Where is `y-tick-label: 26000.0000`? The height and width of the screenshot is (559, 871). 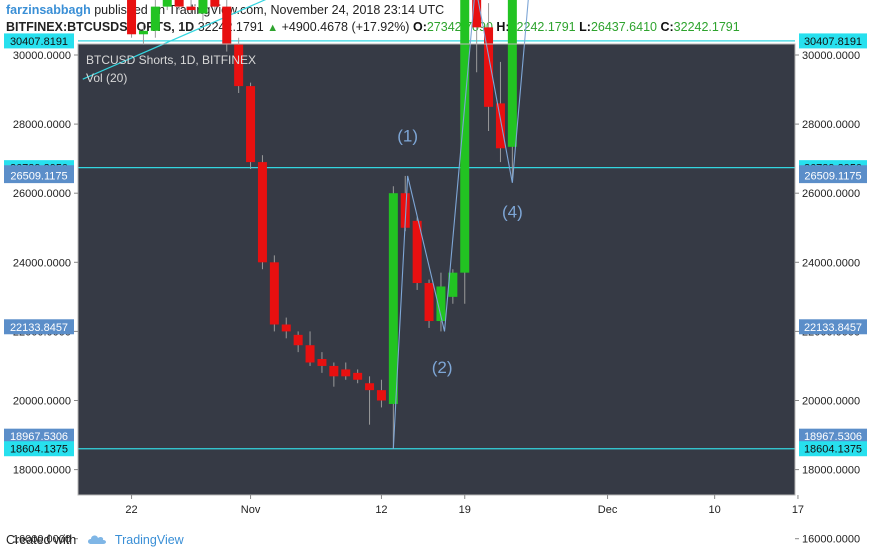
y-tick-label: 26000.0000 is located at coordinates (42, 194).